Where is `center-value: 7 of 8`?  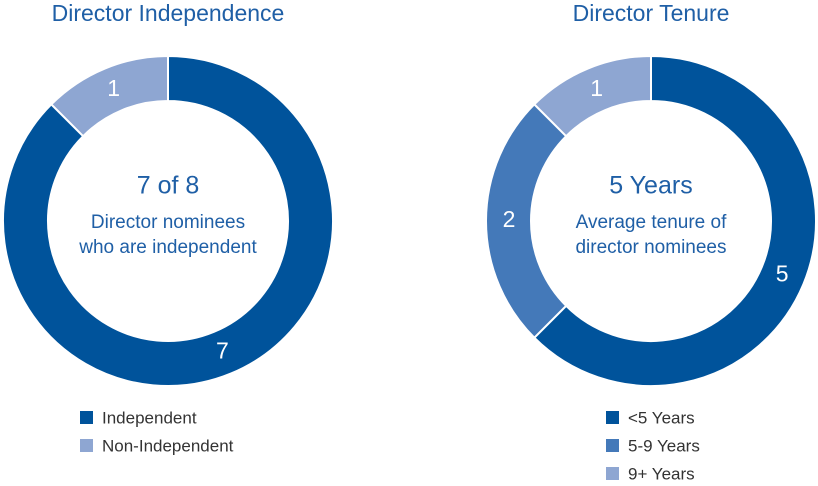 center-value: 7 of 8 is located at coordinates (168, 186).